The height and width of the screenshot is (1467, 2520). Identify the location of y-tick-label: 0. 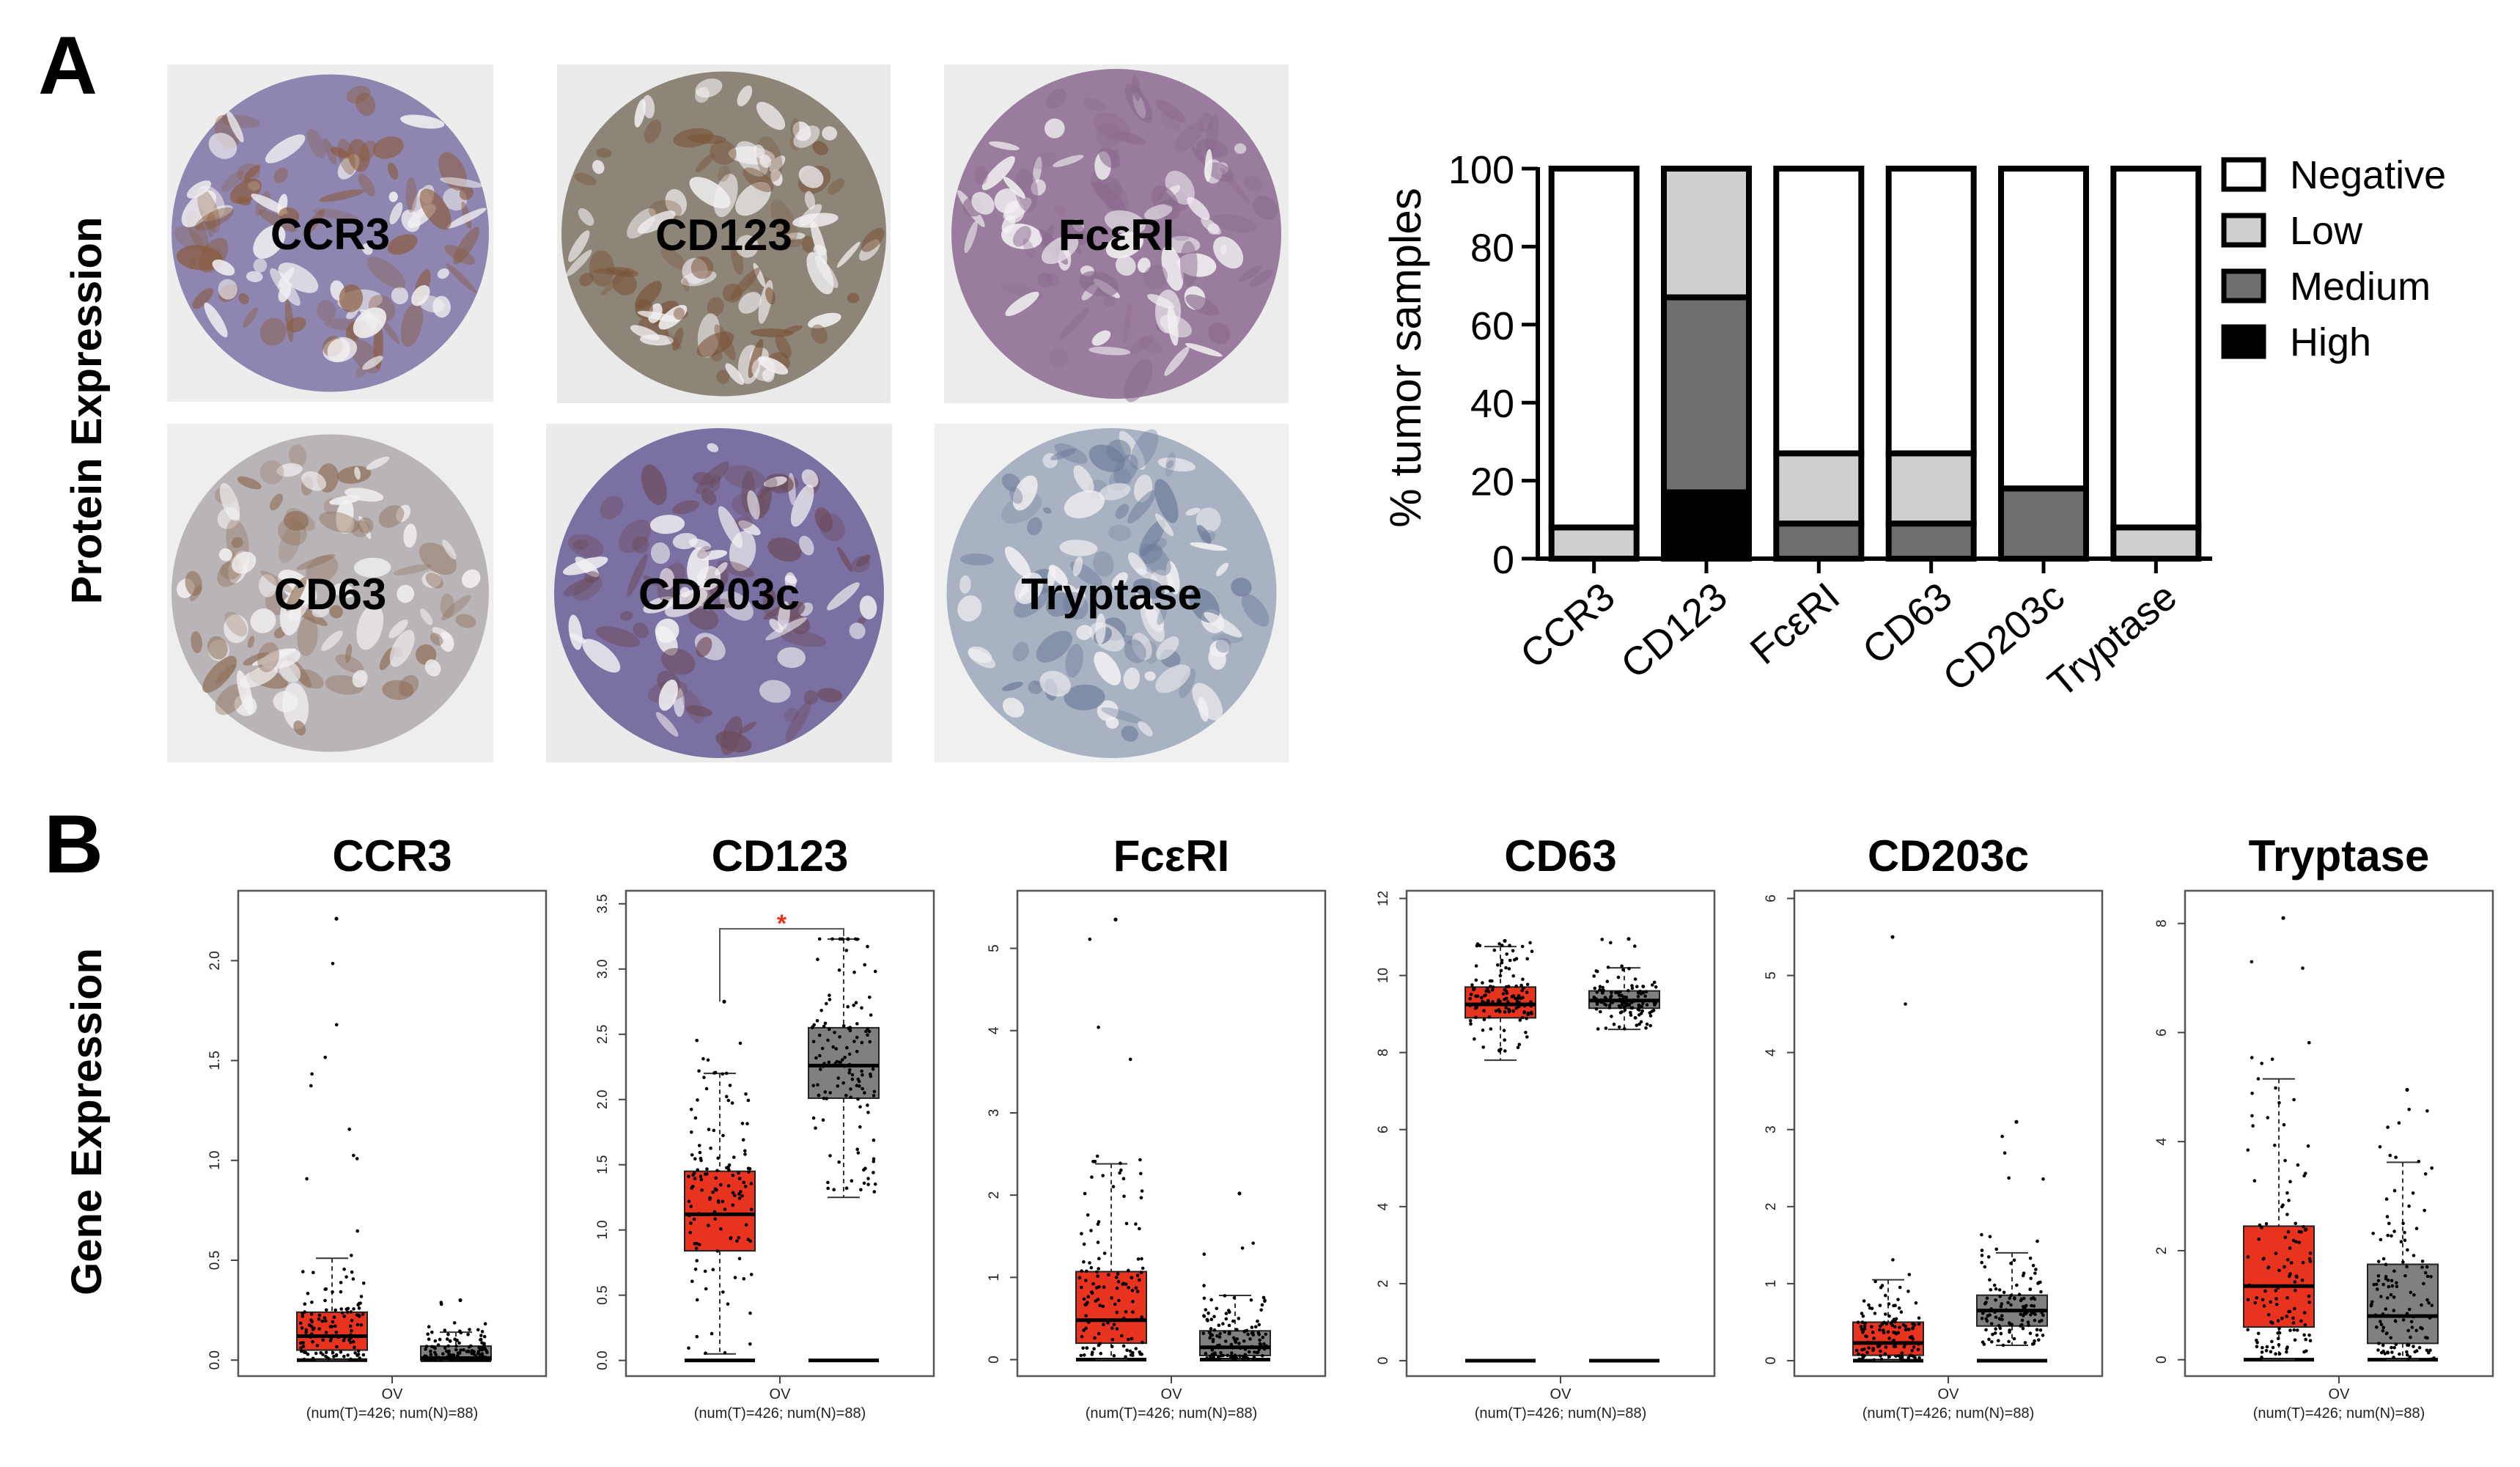
(2162, 1360).